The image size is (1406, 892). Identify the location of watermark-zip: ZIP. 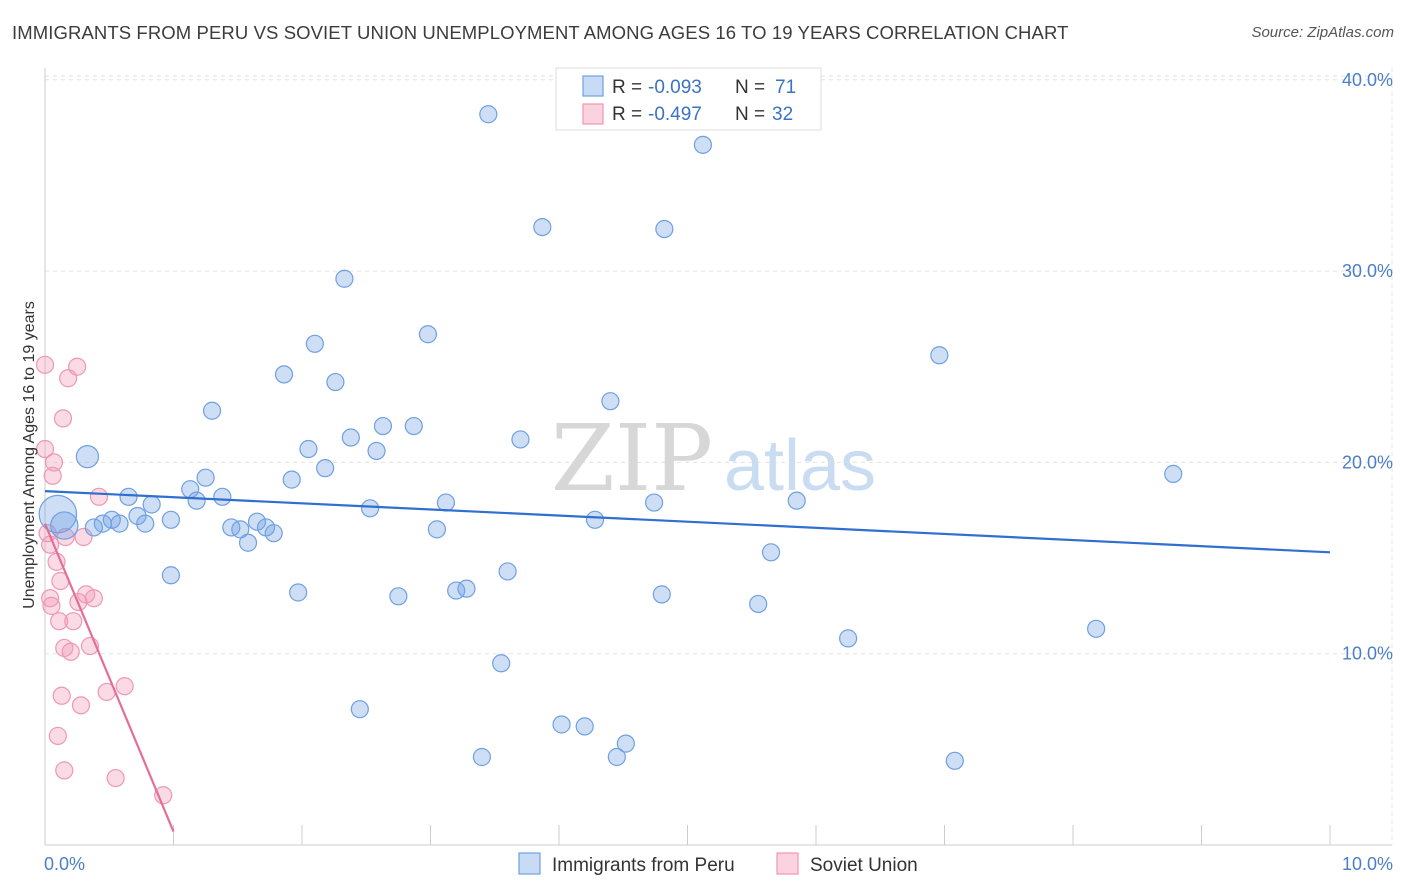
(632, 458).